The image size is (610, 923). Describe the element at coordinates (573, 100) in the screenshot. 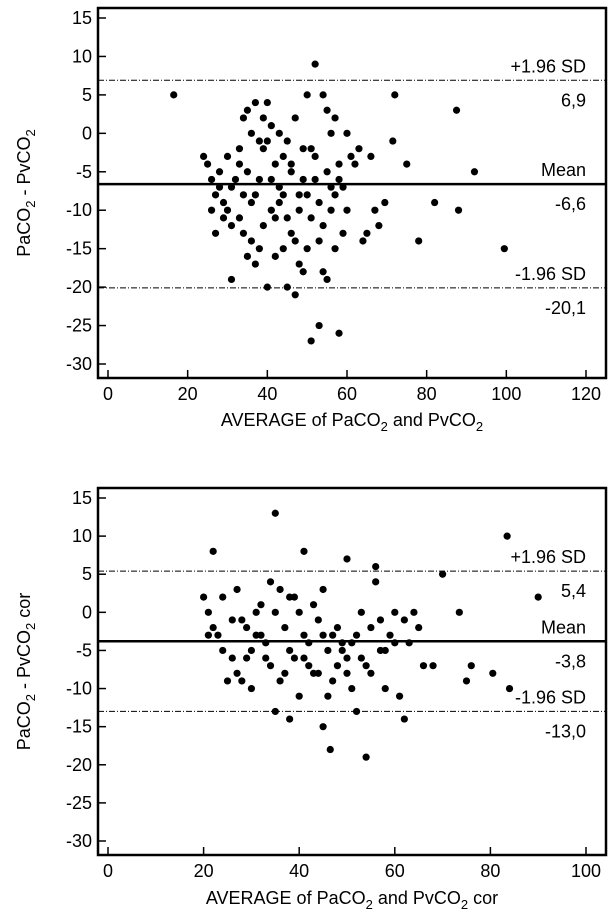

I see `ref-line-value: 6,9` at that location.